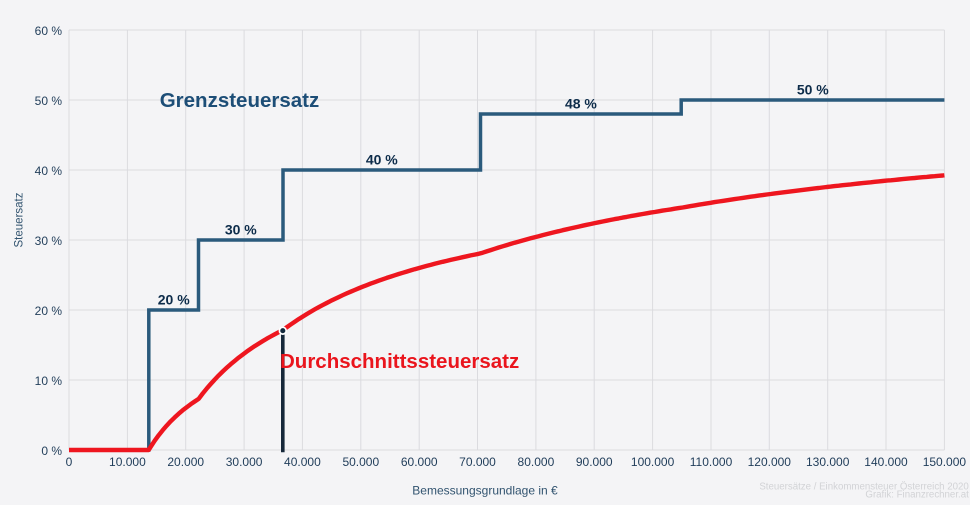  Describe the element at coordinates (185, 462) in the screenshot. I see `svg-text: 20.000` at that location.